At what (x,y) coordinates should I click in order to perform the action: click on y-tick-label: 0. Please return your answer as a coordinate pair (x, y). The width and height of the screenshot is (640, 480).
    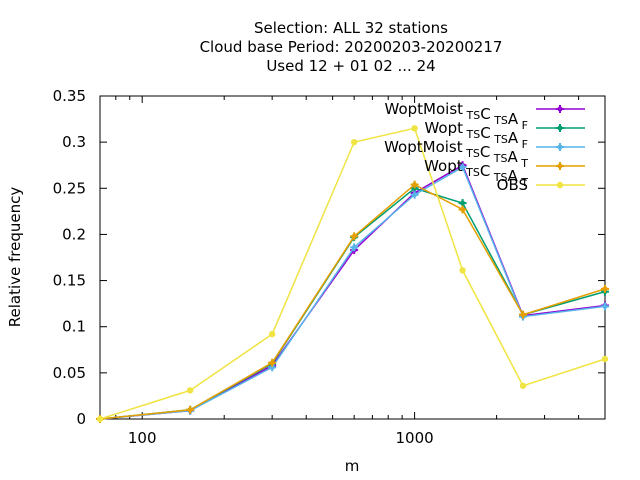
    Looking at the image, I should click on (81, 419).